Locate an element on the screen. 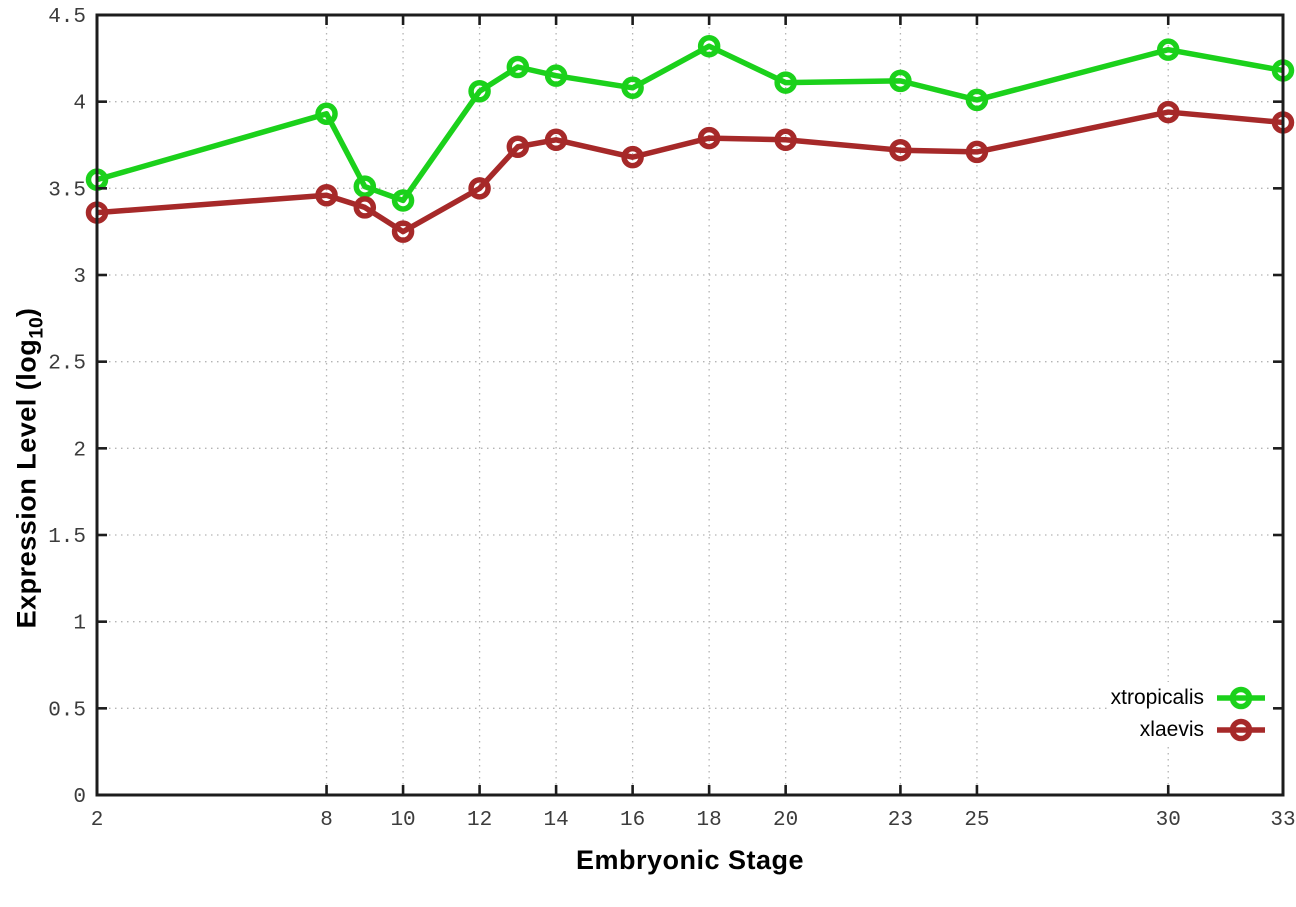 This screenshot has height=907, width=1296. svg-text: 16 is located at coordinates (632, 820).